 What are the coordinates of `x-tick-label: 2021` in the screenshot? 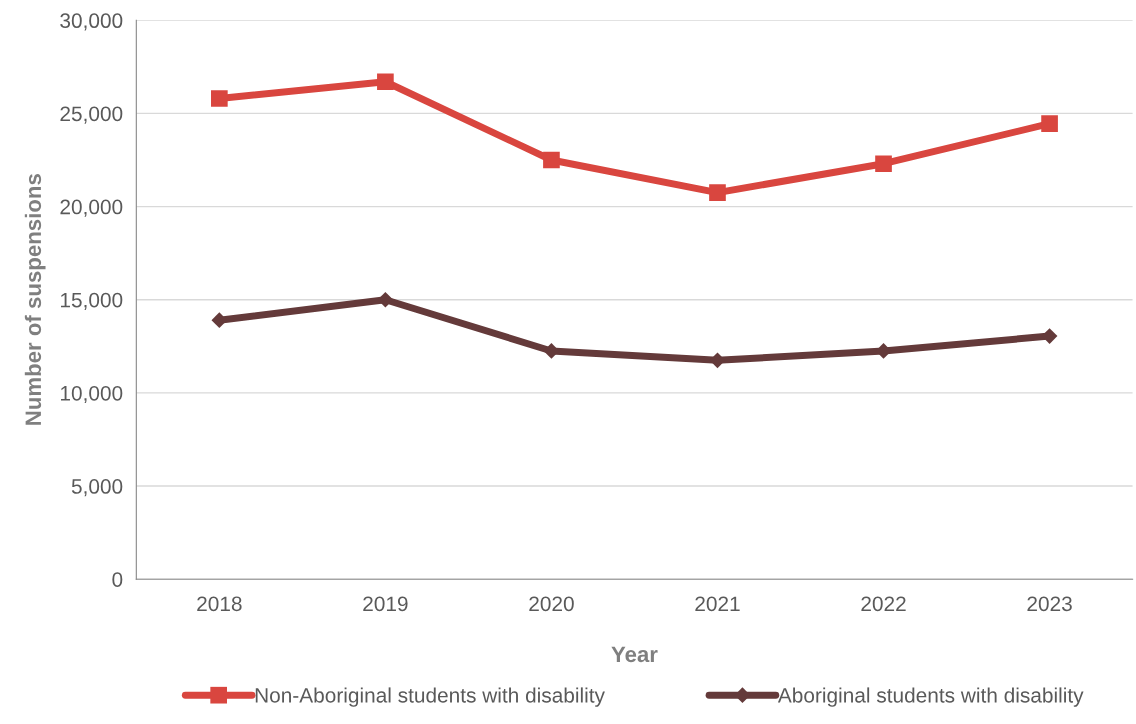 It's located at (717, 604).